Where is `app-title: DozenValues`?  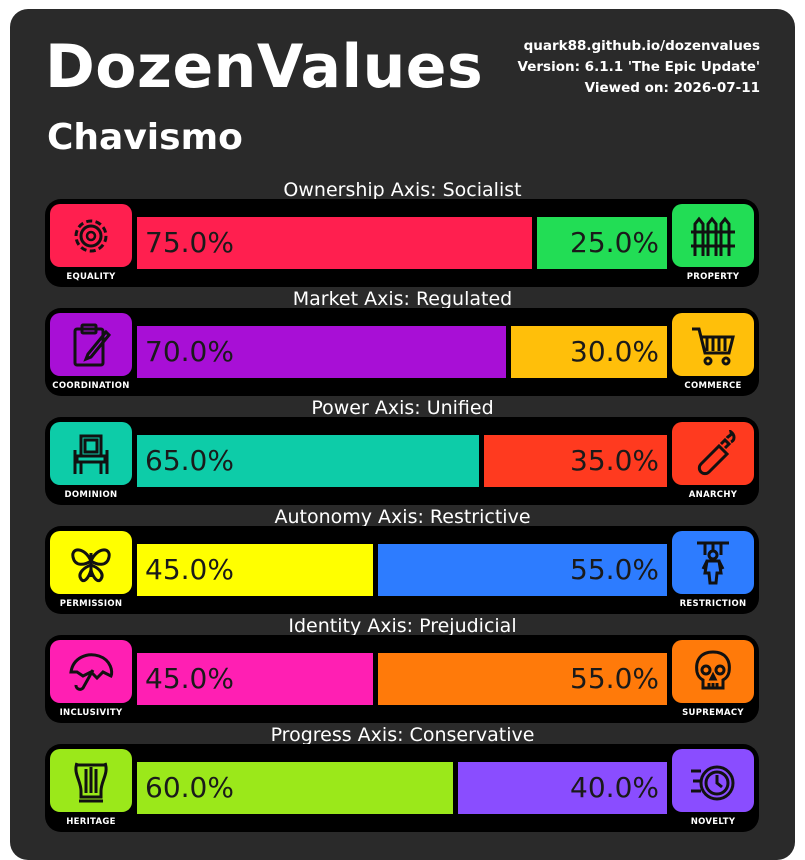 app-title: DozenValues is located at coordinates (264, 67).